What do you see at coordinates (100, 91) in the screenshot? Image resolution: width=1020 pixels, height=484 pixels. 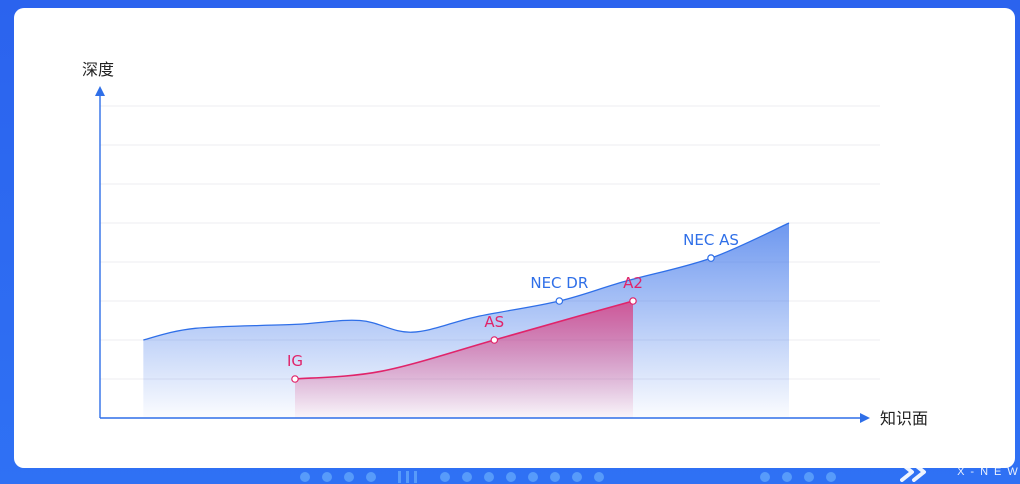 I see `y-axis-arrow-icon` at bounding box center [100, 91].